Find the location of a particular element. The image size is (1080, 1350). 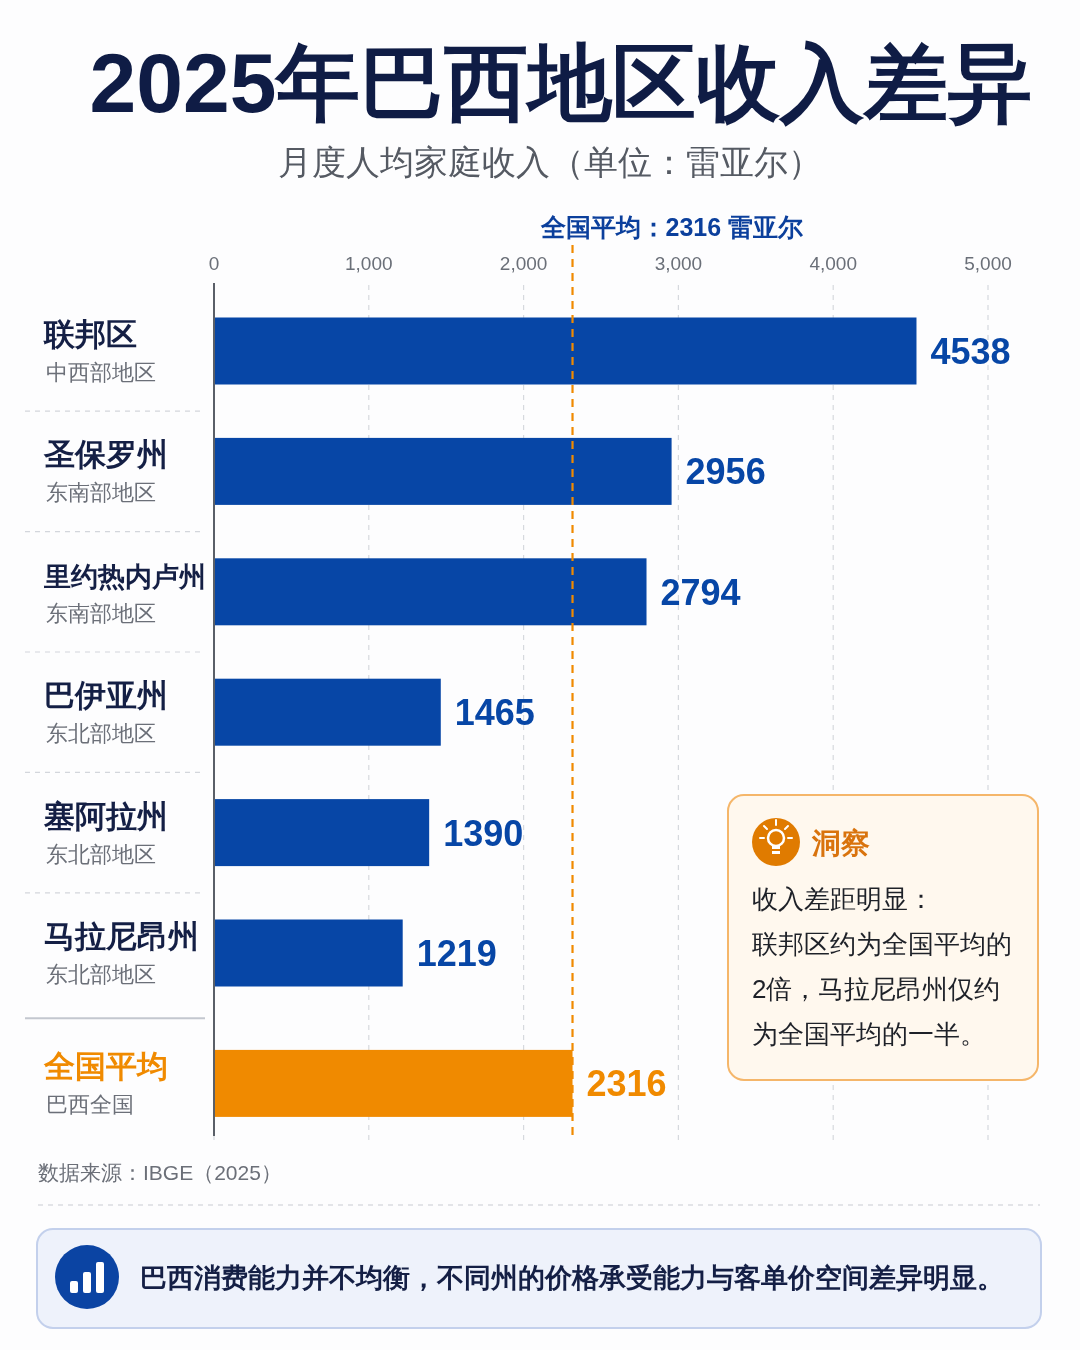

annotation: 联邦区约为全国平均的2倍，马拉尼昂州仅约为全国平均的一半。 is located at coordinates (882, 989).